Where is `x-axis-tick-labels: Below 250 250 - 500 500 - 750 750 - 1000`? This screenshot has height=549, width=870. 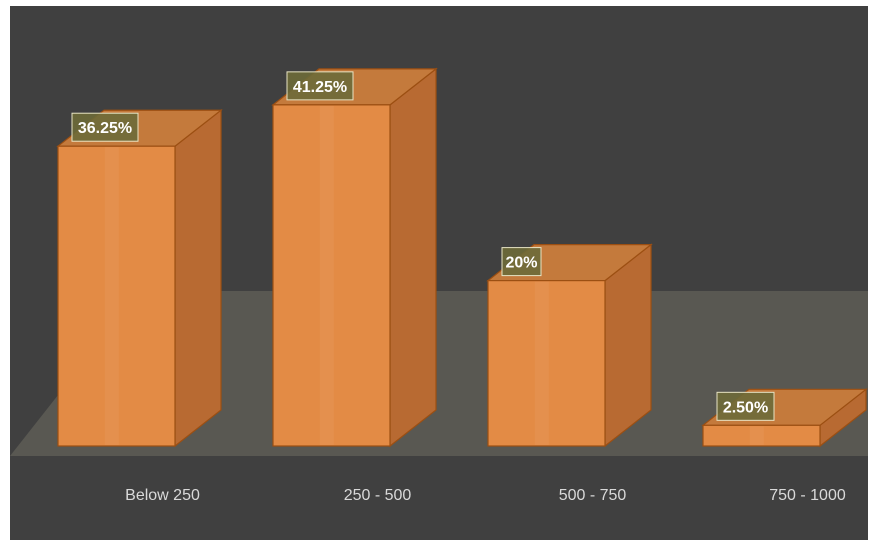
x-axis-tick-labels: Below 250 250 - 500 500 - 750 750 - 1000 is located at coordinates (485, 495).